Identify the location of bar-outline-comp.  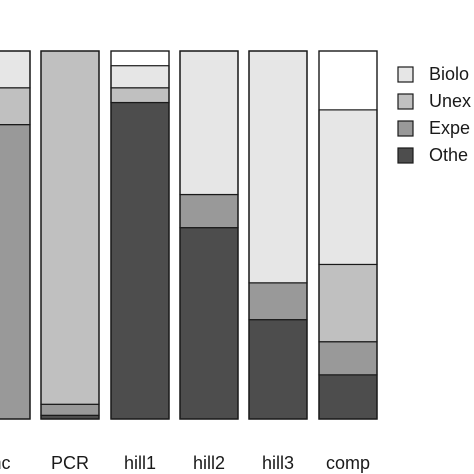
(348, 235).